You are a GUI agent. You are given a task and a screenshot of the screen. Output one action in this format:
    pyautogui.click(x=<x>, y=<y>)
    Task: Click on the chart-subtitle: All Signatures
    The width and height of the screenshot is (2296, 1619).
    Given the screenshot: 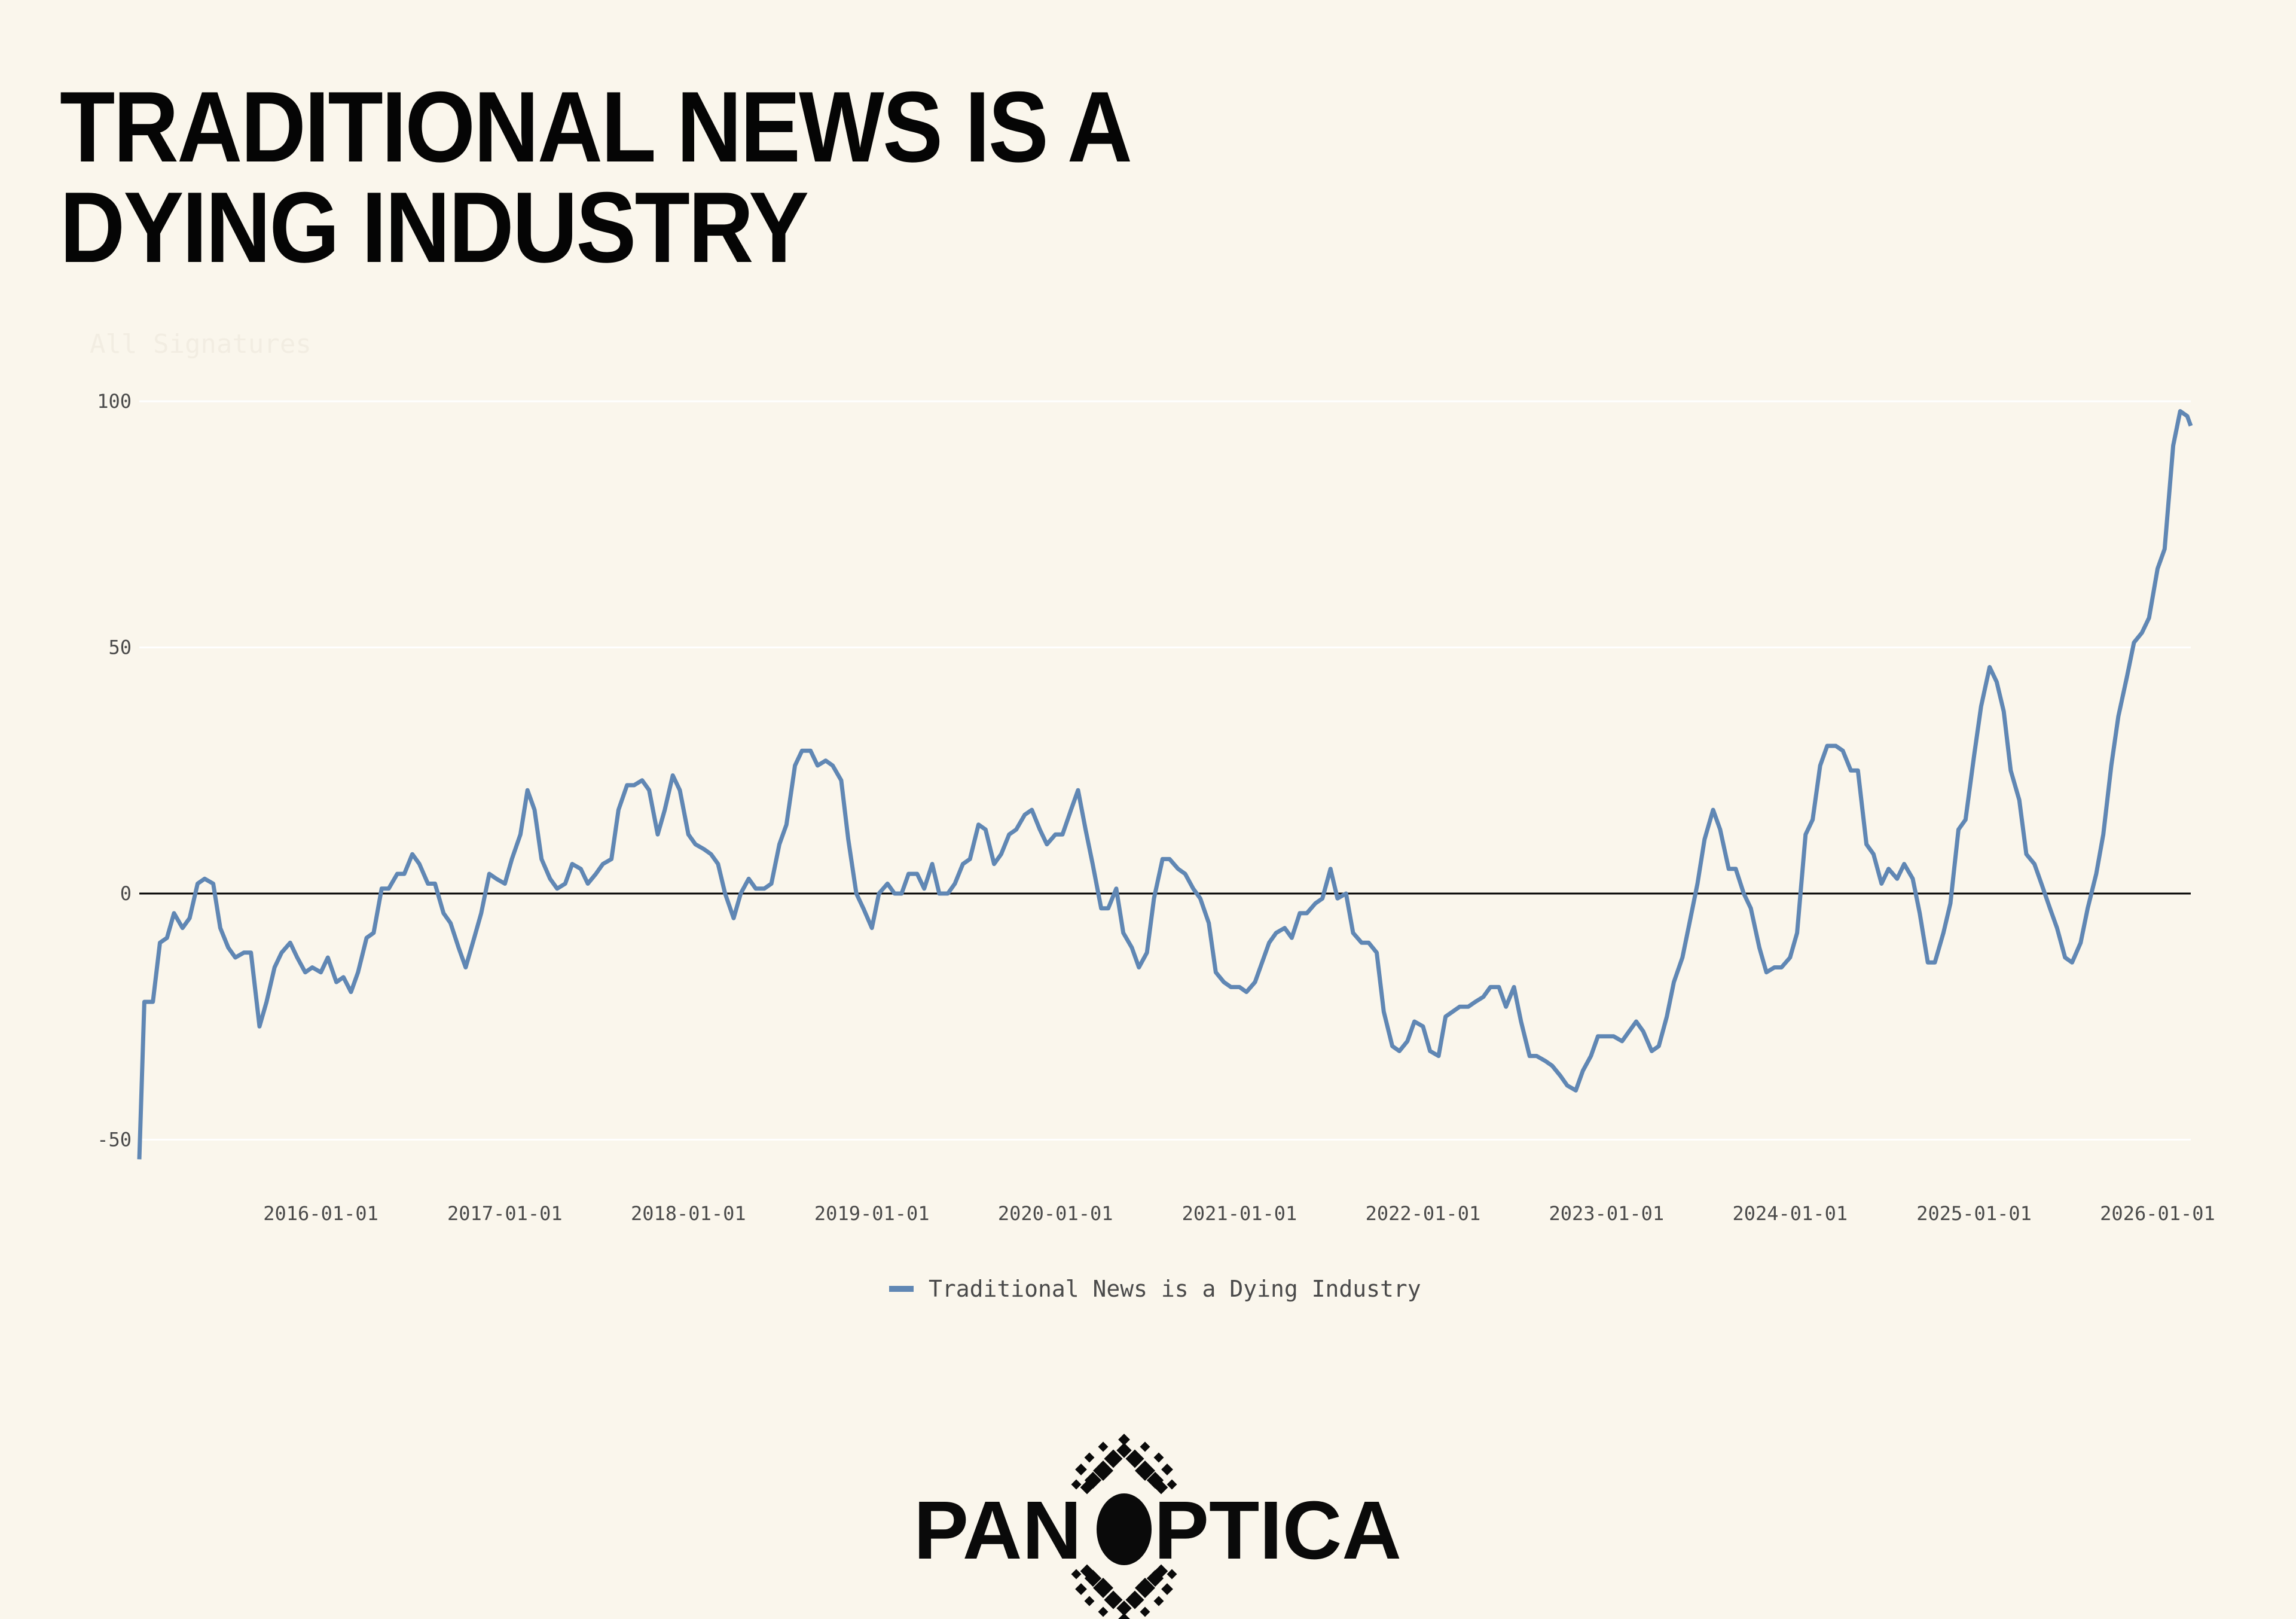 What is the action you would take?
    pyautogui.click(x=201, y=344)
    